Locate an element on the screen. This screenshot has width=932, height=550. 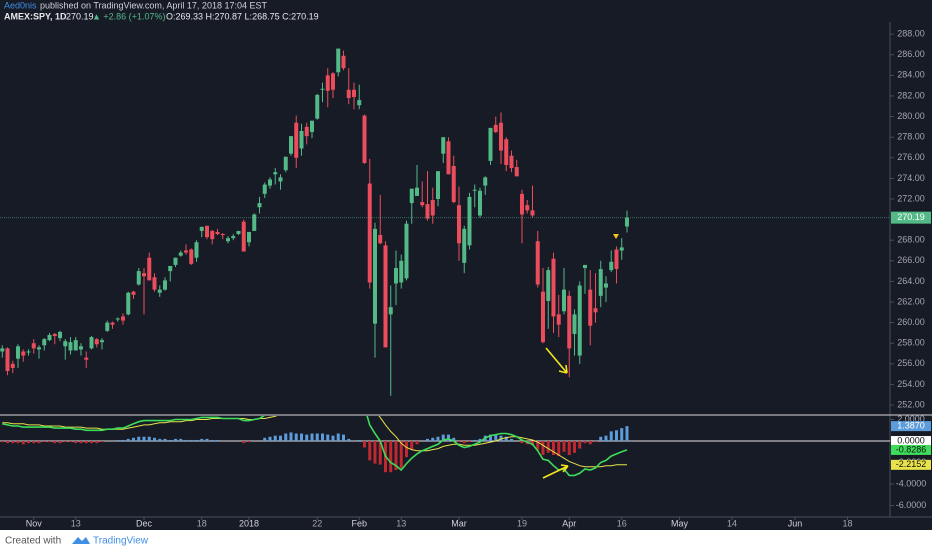
x-tick-label: Apr is located at coordinates (569, 523).